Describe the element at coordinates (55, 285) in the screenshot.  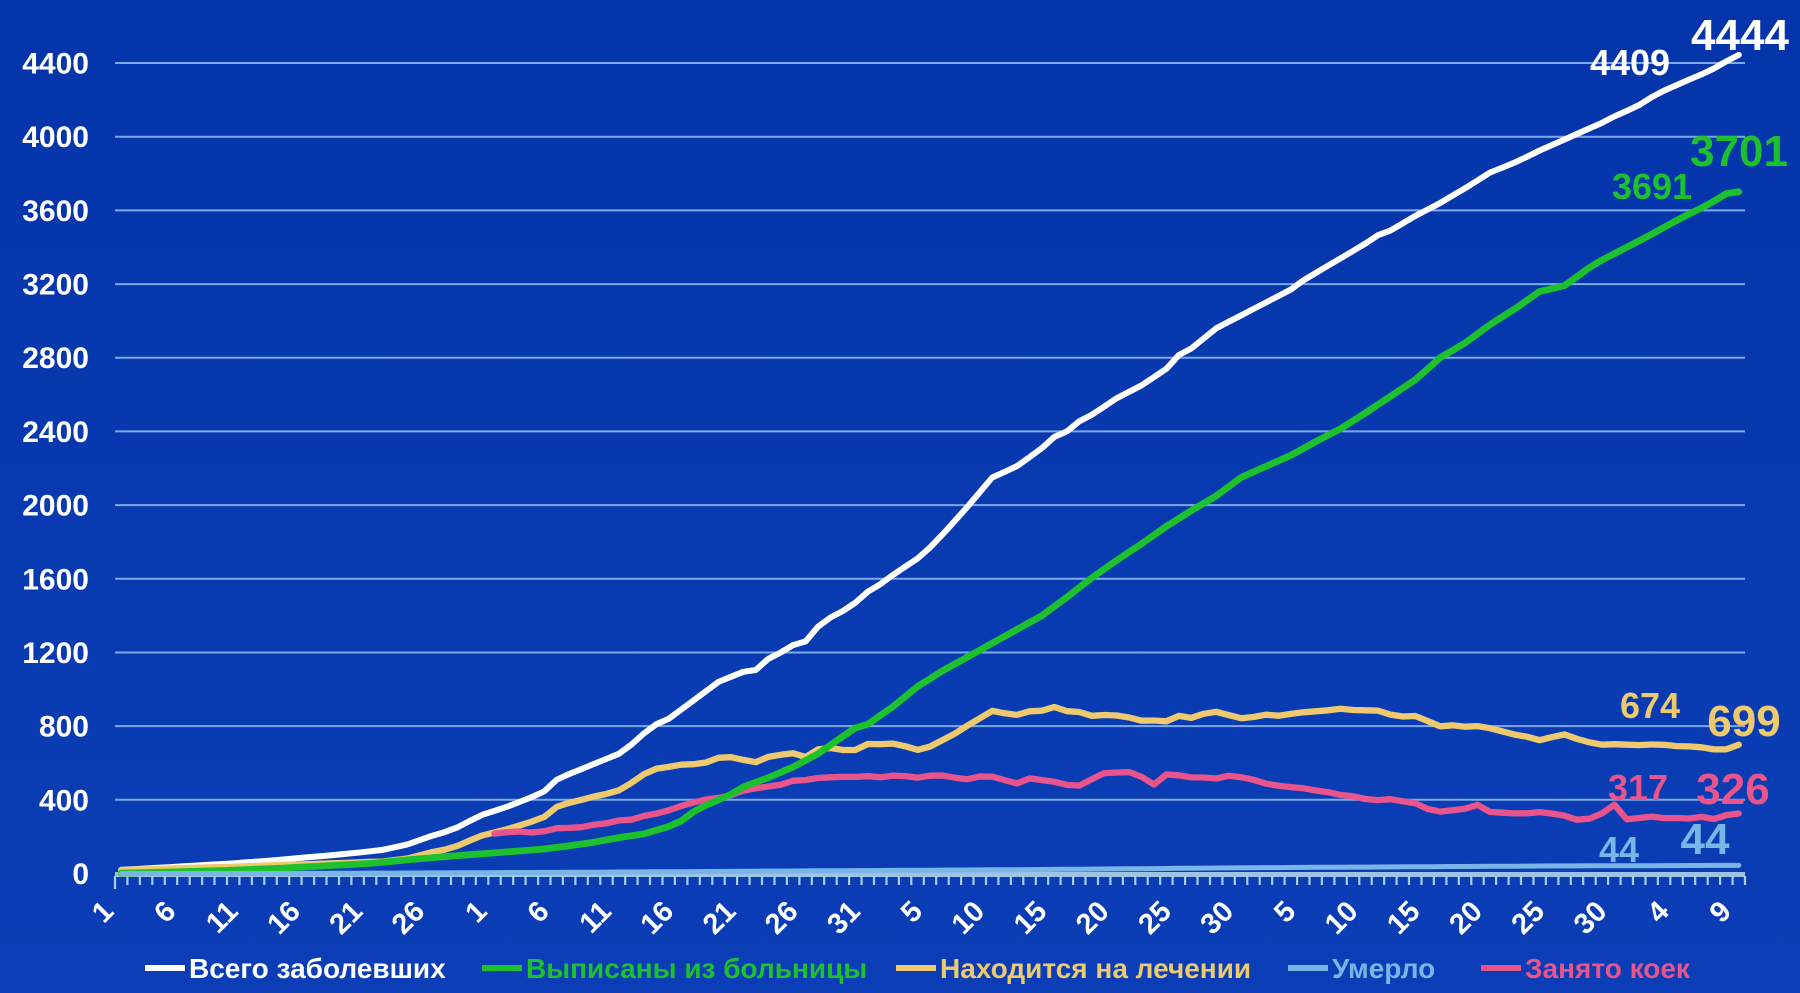
I see `svg-text: 3200` at that location.